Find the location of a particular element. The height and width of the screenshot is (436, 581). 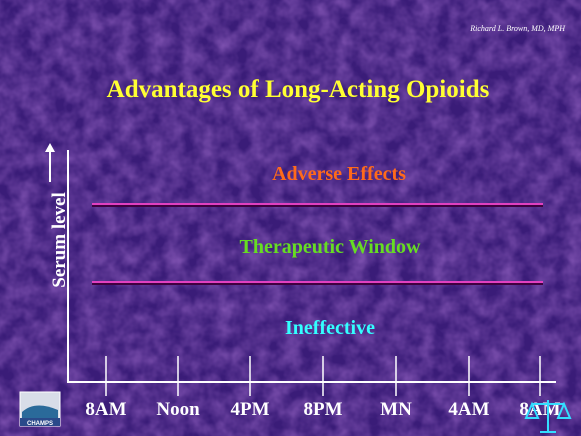

x-tick-label: 4PM is located at coordinates (249, 409).